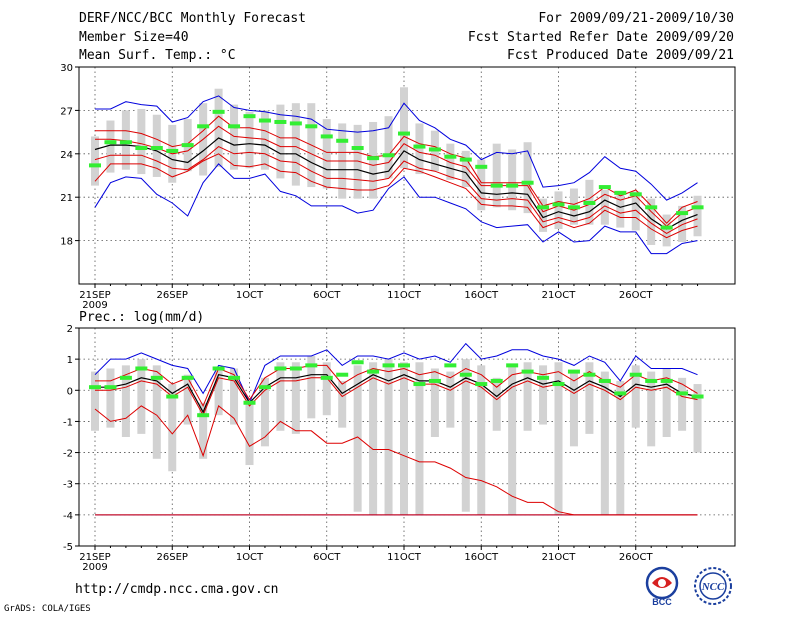  I want to click on y-tick-label: 24, so click(66, 155).